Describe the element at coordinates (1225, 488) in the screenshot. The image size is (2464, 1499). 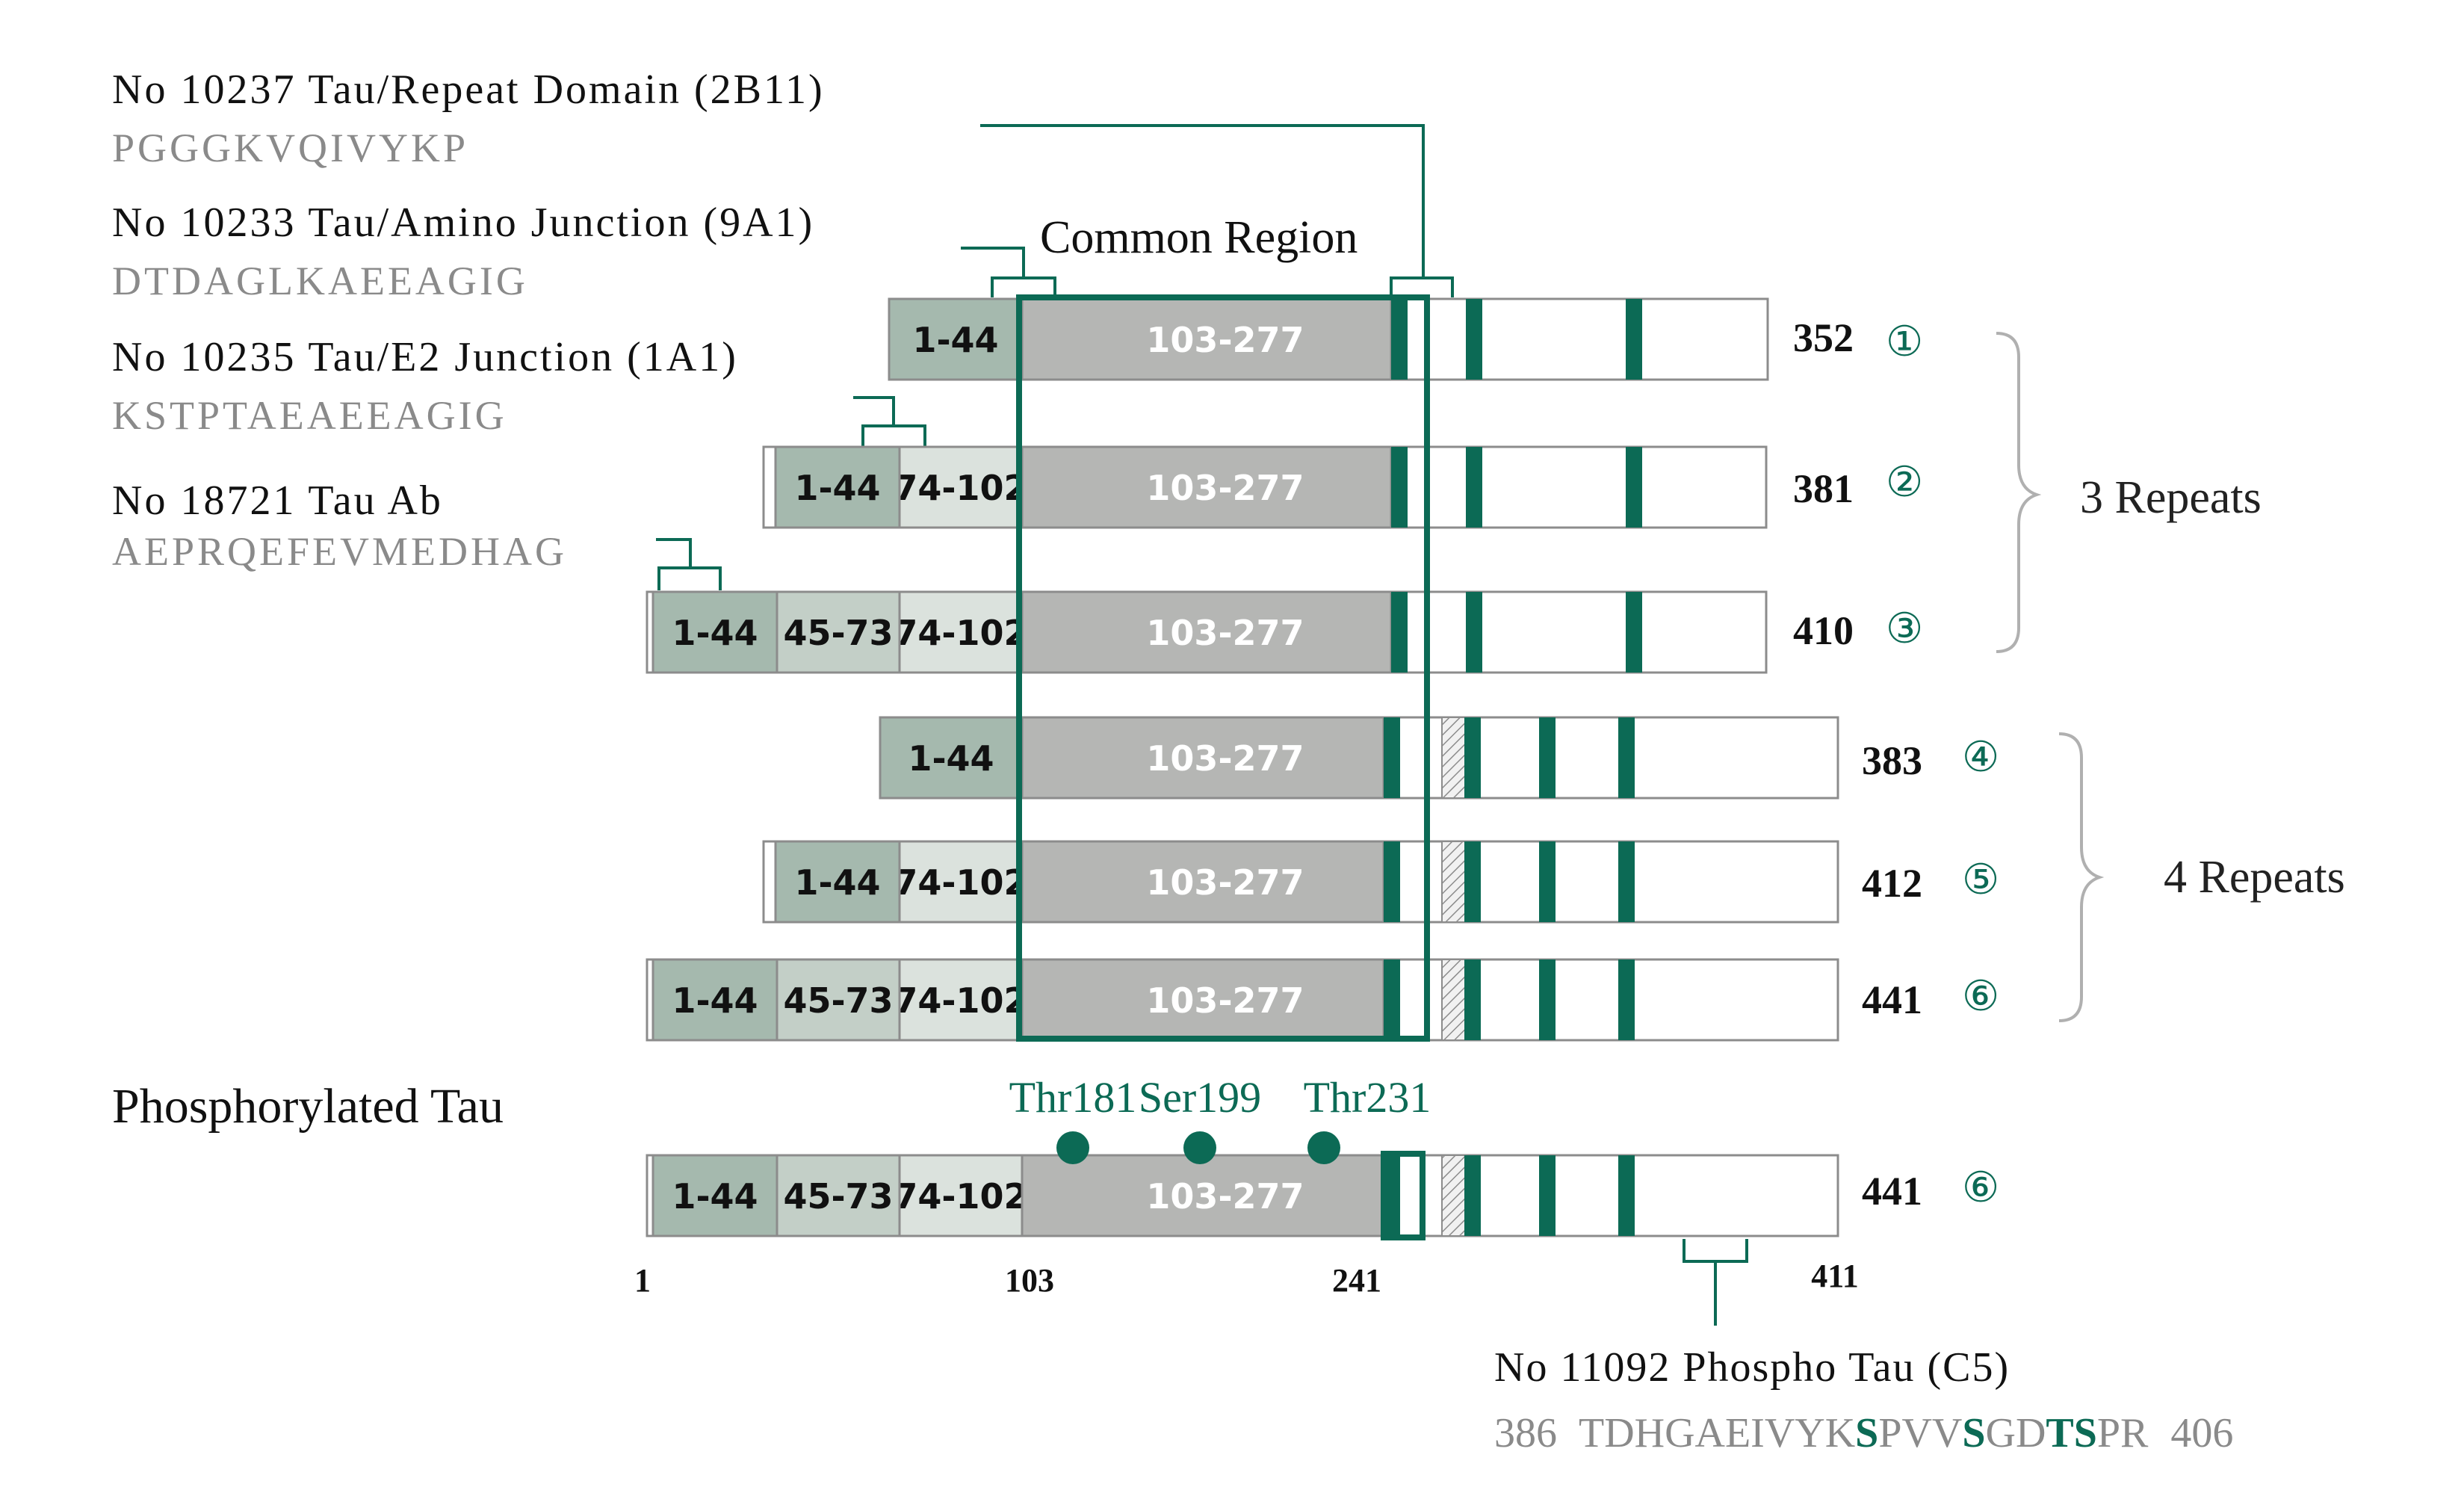
I see `row-2-core-label: 103-277` at that location.